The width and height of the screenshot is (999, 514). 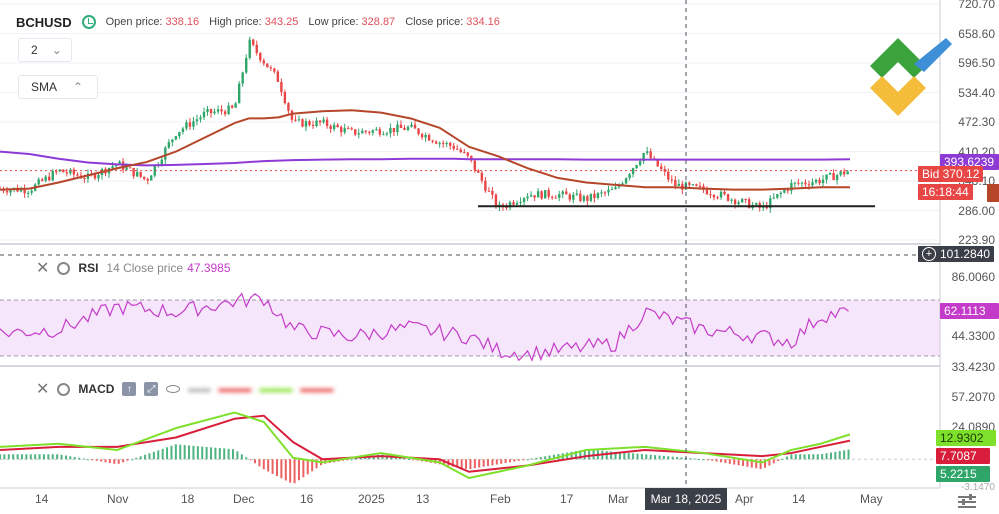 I want to click on price-axis-label: 534.40, so click(x=976, y=92).